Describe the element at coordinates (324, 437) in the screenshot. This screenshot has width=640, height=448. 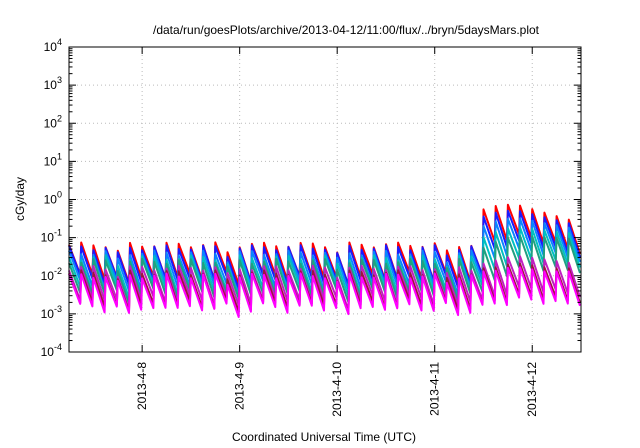
I see `x-axis-label: Coordinated Universal Time (UTC)` at that location.